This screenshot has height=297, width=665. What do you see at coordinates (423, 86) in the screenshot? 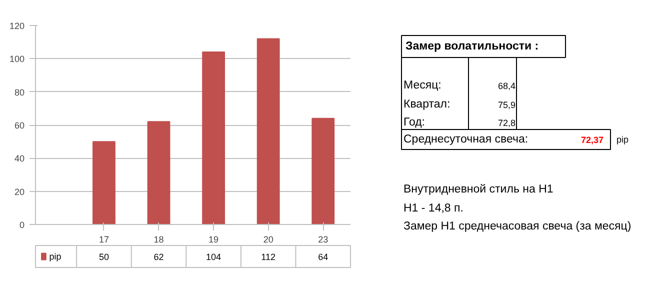
I see `text: Месяц:` at bounding box center [423, 86].